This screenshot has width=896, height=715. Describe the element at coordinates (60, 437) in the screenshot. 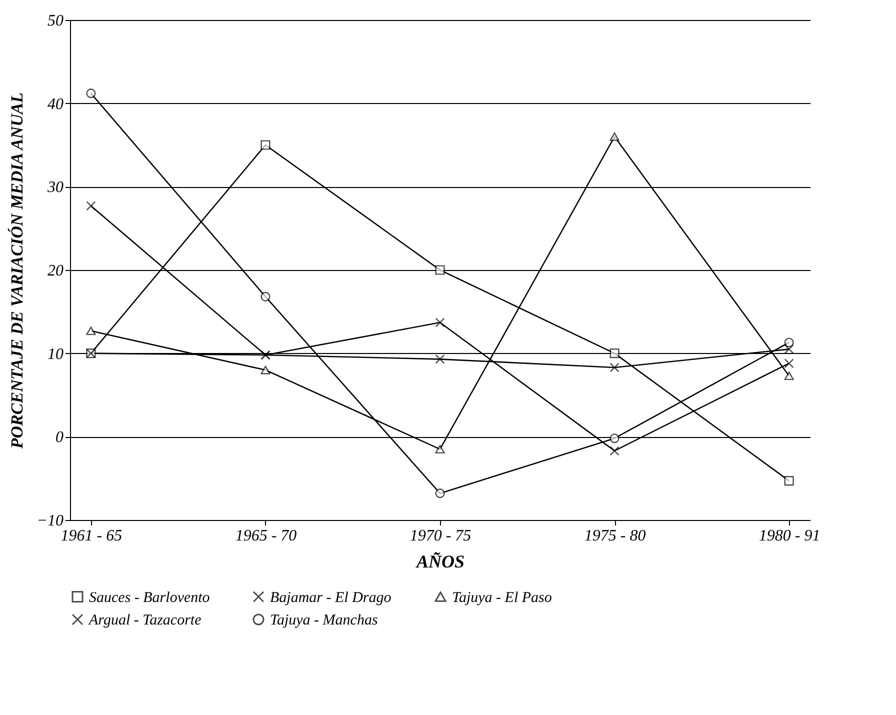

I see `y-tick-label: 0` at that location.